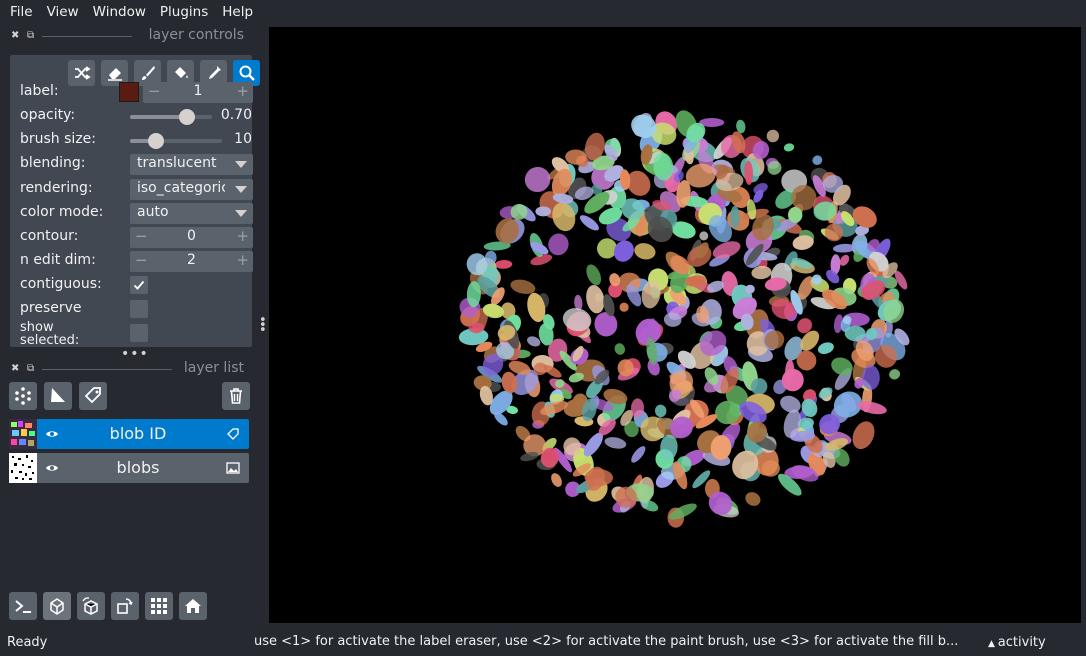  Describe the element at coordinates (159, 606) in the screenshot. I see `grid-view-button` at that location.